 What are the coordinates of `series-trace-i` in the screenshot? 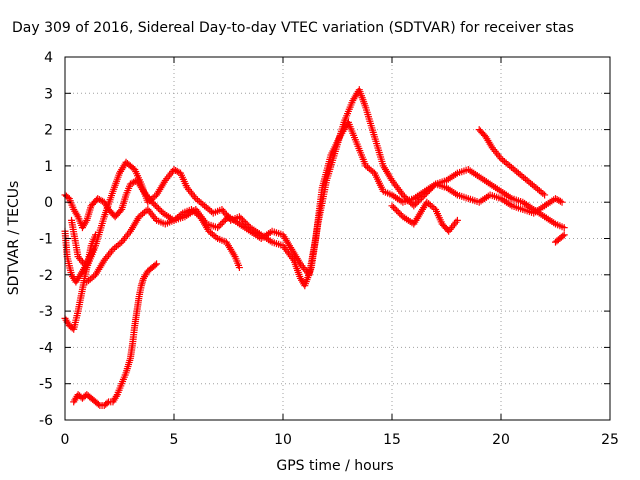 It's located at (560, 238).